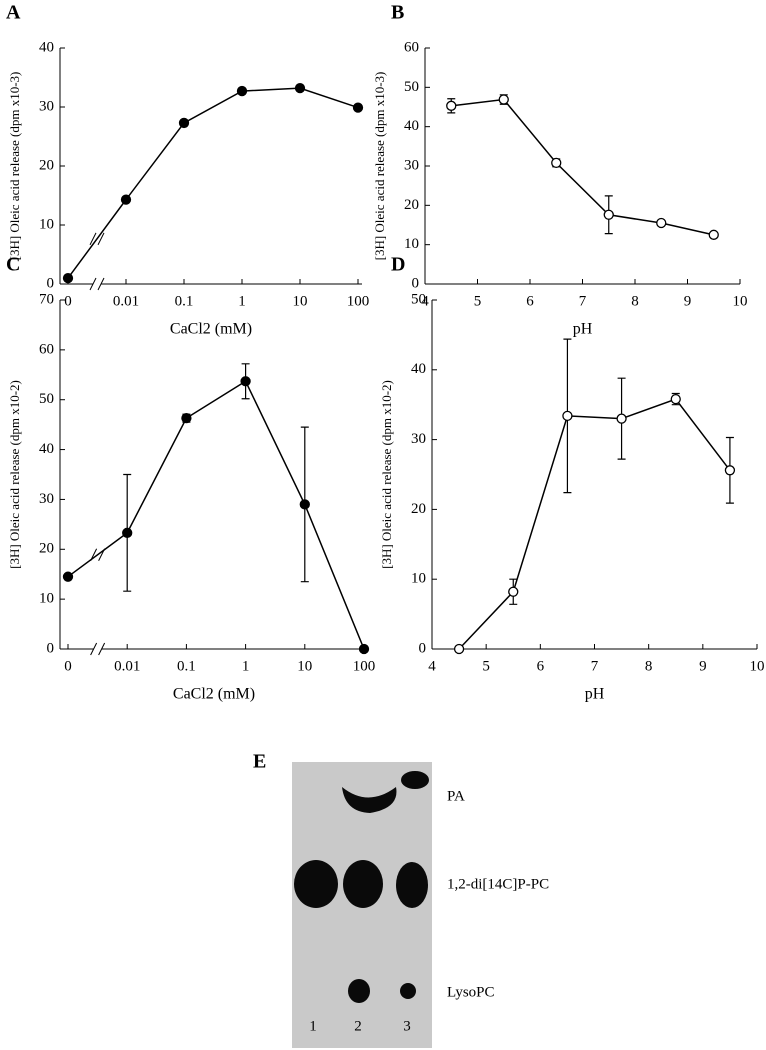 Image resolution: width=766 pixels, height=1050 pixels. What do you see at coordinates (498, 884) in the screenshot?
I see `band-label: 1,2-di[14C]P-PC` at bounding box center [498, 884].